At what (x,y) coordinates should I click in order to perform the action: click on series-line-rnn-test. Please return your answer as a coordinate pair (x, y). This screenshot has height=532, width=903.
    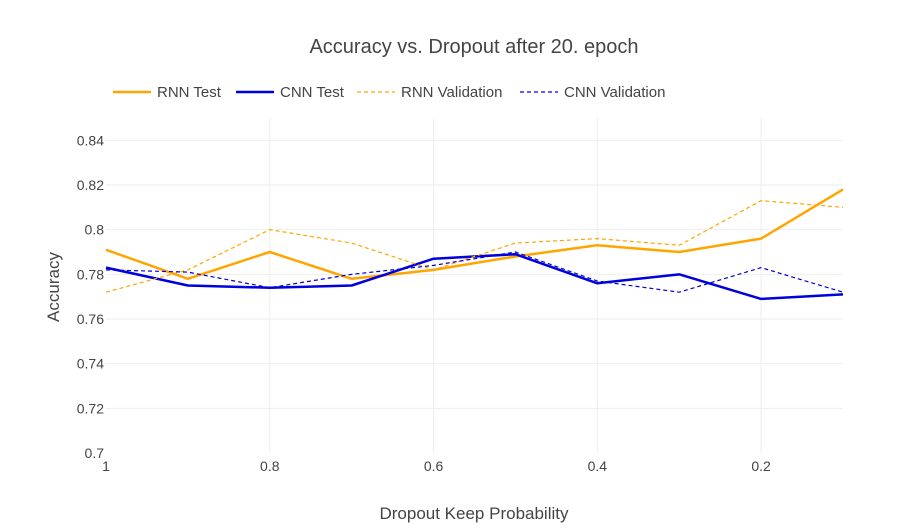
    Looking at the image, I should click on (474, 234).